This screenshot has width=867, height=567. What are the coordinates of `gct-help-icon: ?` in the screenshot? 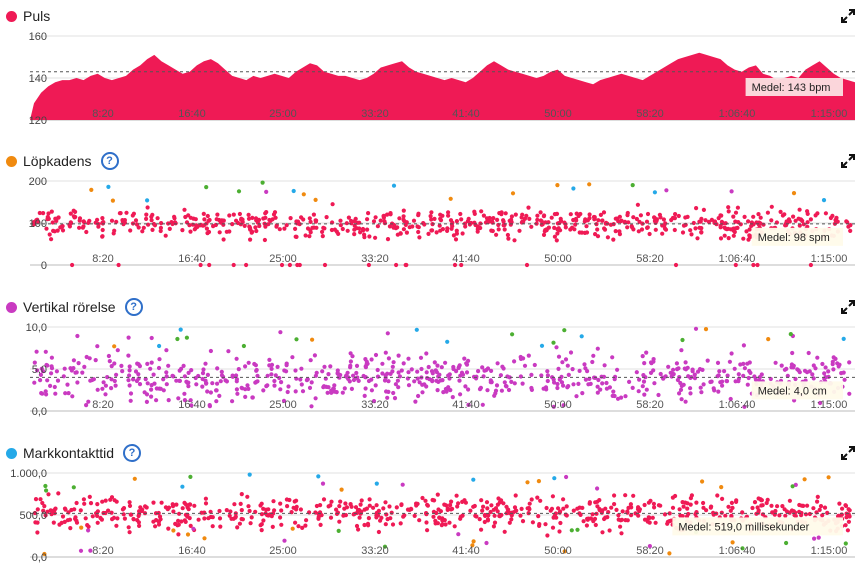 It's located at (132, 453).